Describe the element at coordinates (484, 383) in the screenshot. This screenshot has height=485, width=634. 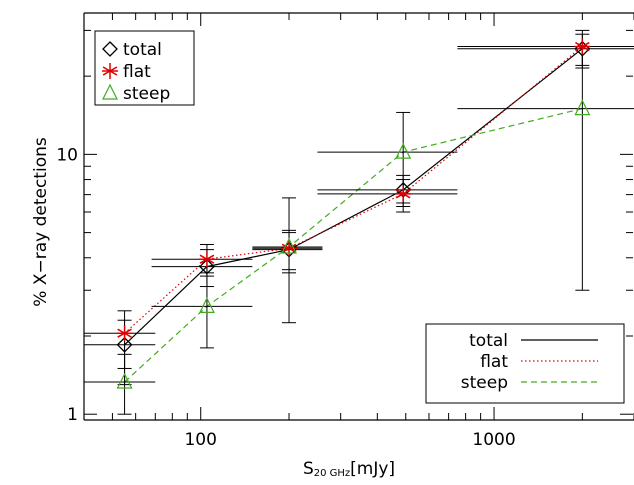
I see `legend-line-label-steep: steep` at that location.